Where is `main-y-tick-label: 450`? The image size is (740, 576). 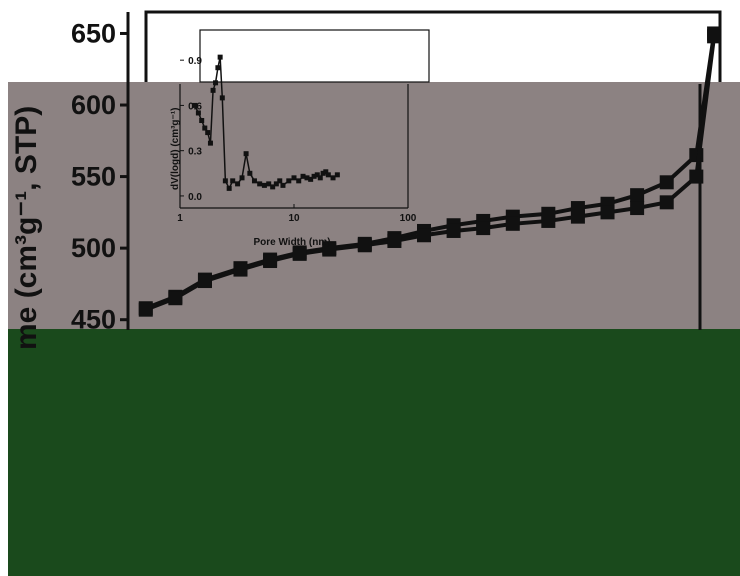
main-y-tick-label: 450 is located at coordinates (93, 320).